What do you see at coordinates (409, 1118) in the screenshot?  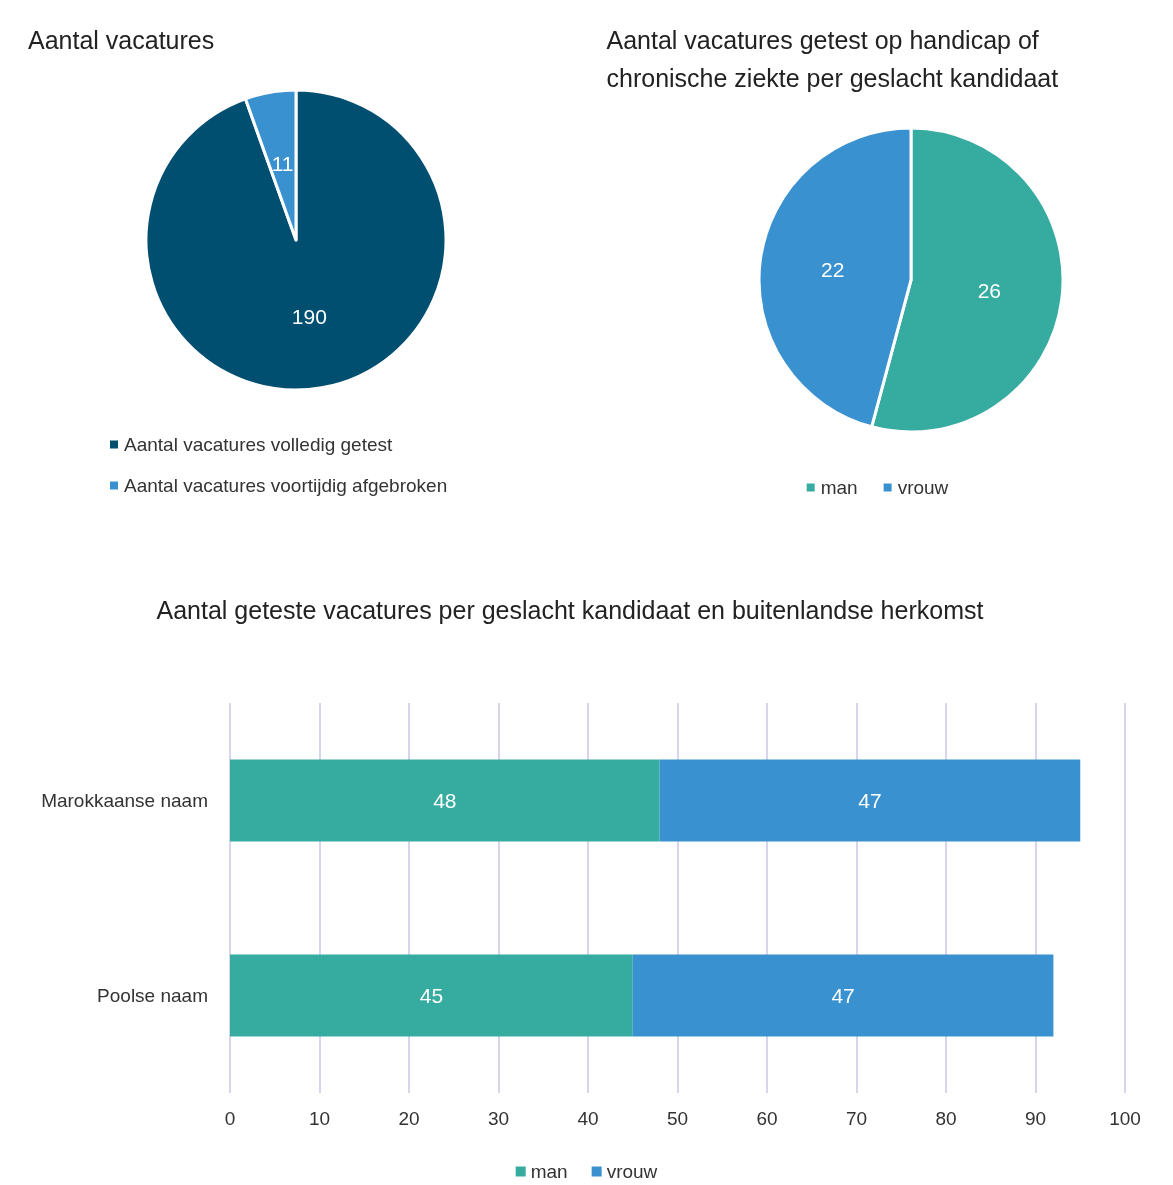 I see `x-tick-label: 20` at bounding box center [409, 1118].